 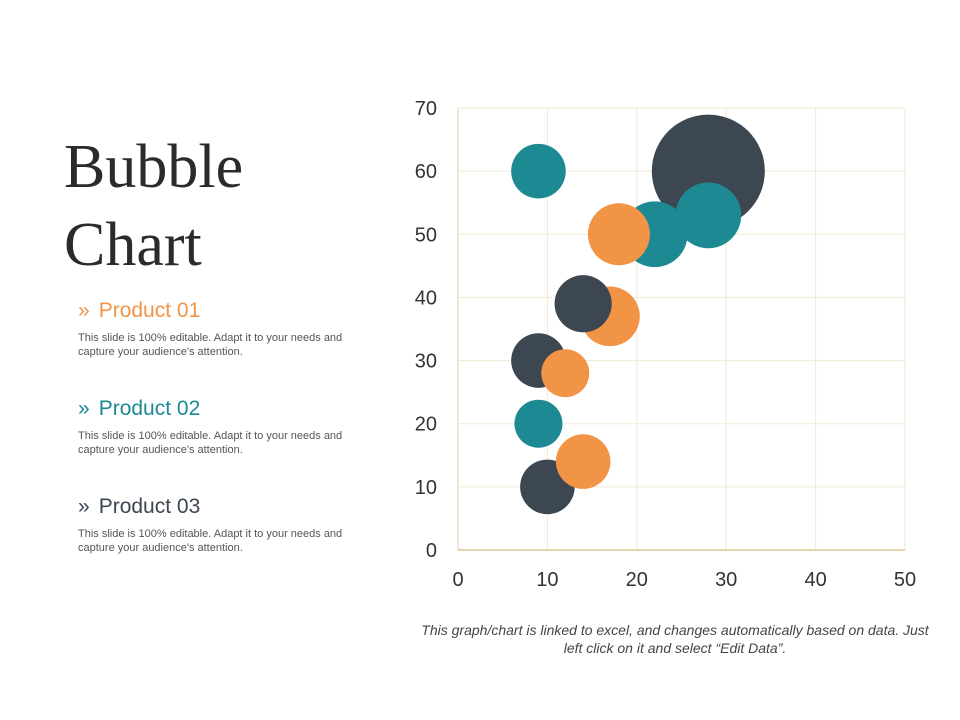 What do you see at coordinates (149, 310) in the screenshot?
I see `product-name: Product 01` at bounding box center [149, 310].